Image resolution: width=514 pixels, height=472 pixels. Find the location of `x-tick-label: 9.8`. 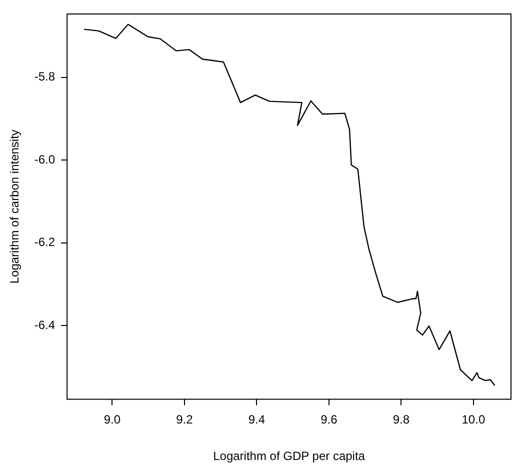

x-tick-label: 9.8 is located at coordinates (401, 419).